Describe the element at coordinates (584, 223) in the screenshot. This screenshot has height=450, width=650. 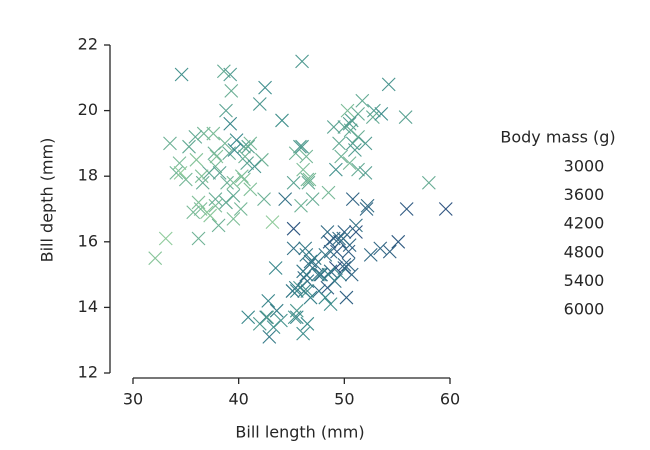
I see `legend-label: 4200` at that location.